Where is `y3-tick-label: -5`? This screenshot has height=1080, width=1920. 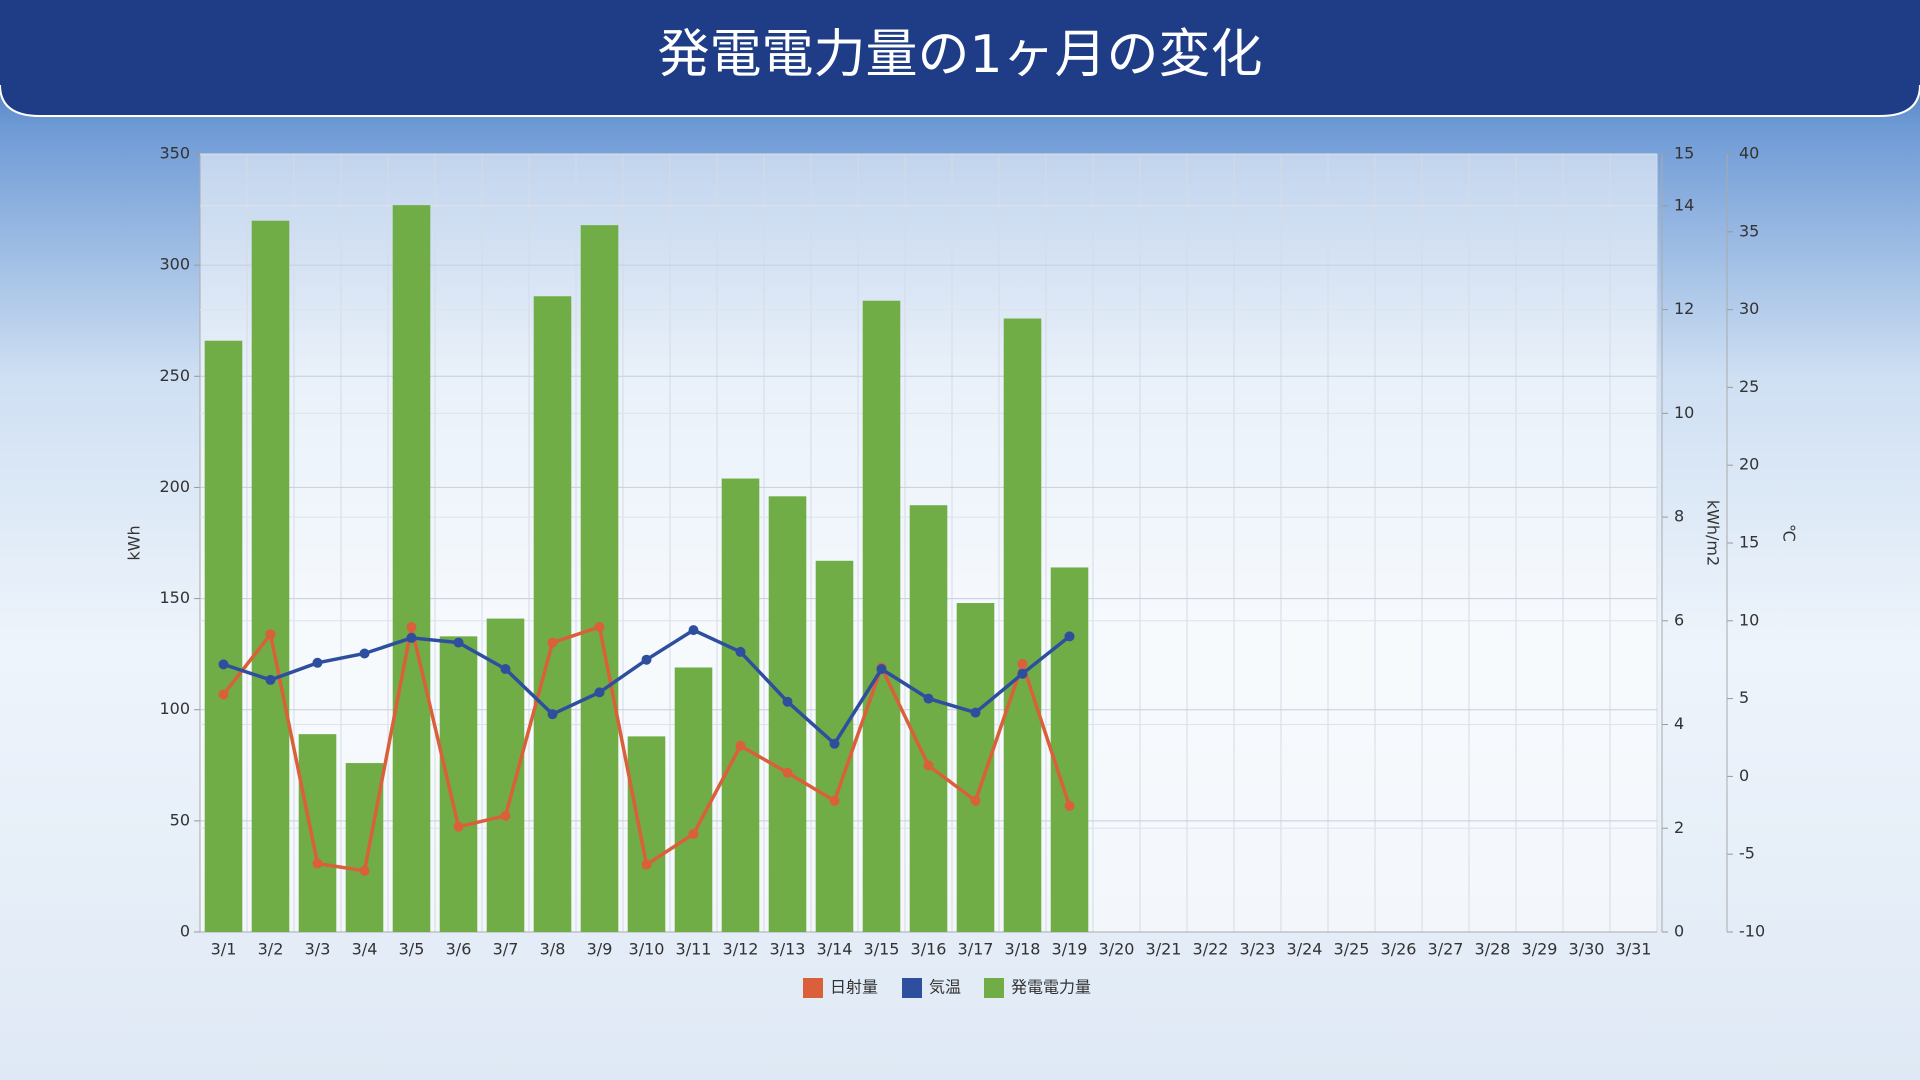 y3-tick-label: -5 is located at coordinates (1747, 853).